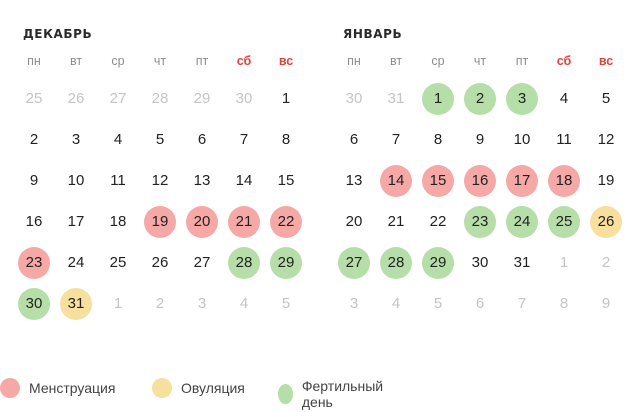 This screenshot has width=640, height=412. I want to click on day-ovulation: 26, so click(606, 221).